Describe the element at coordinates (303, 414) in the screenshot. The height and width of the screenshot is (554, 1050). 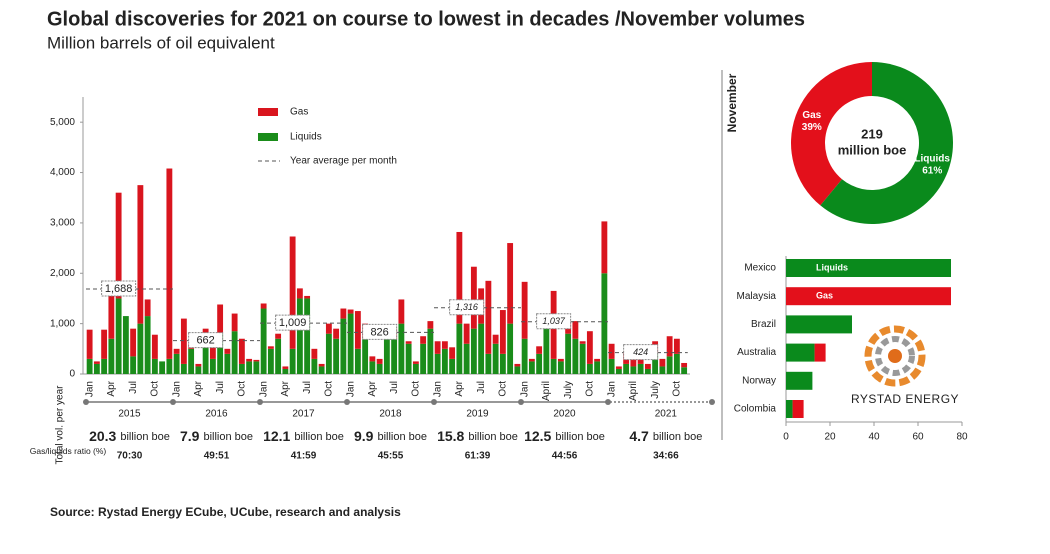
I see `year-label: 2017` at that location.